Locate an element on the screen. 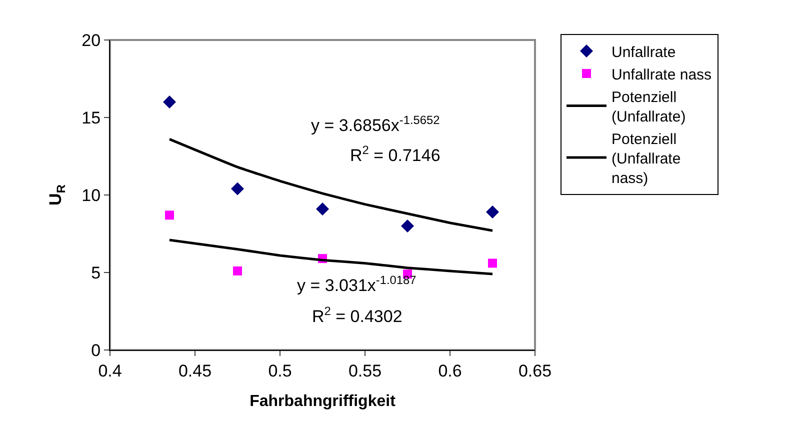 The image size is (795, 435). x-tick-label: 0.45 is located at coordinates (195, 370).